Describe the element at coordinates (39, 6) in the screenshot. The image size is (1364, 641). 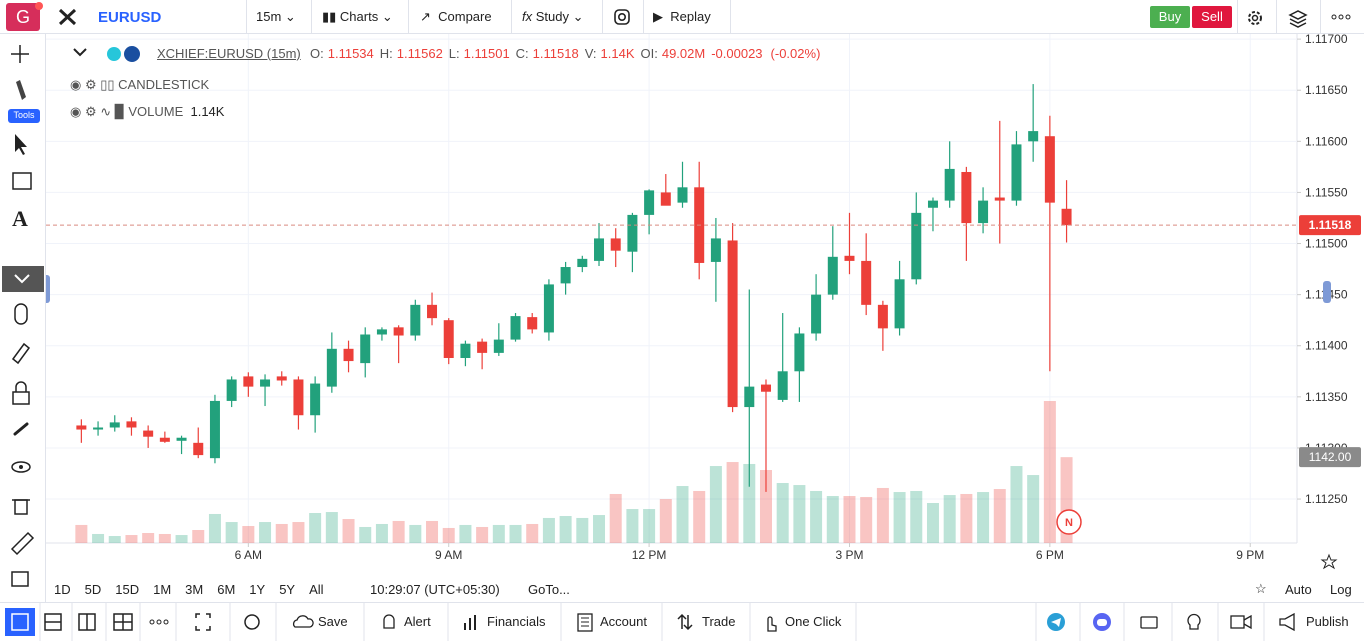
I see `notification-dot` at that location.